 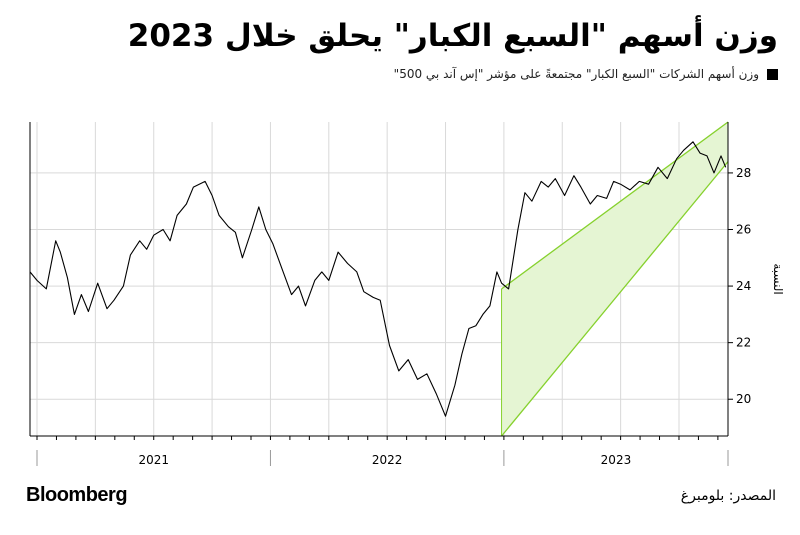 I want to click on chart-title: وزن أسهم "السبع الكبار" يحلق خلال 2023, so click(x=452, y=36).